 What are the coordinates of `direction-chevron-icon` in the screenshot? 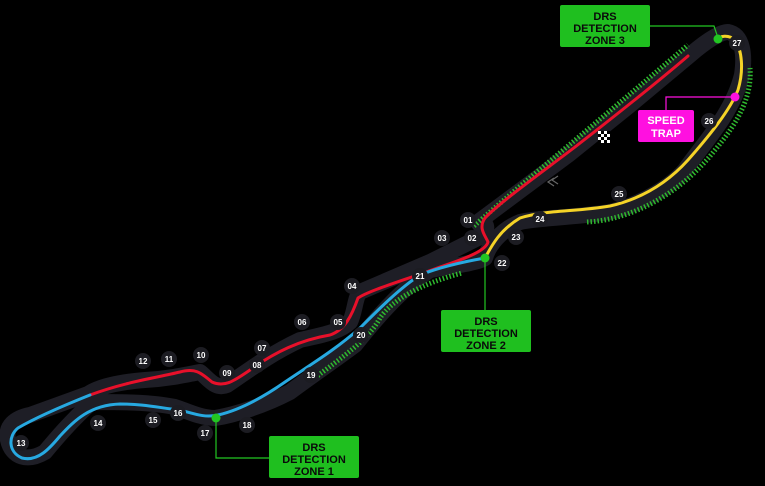 It's located at (552, 181).